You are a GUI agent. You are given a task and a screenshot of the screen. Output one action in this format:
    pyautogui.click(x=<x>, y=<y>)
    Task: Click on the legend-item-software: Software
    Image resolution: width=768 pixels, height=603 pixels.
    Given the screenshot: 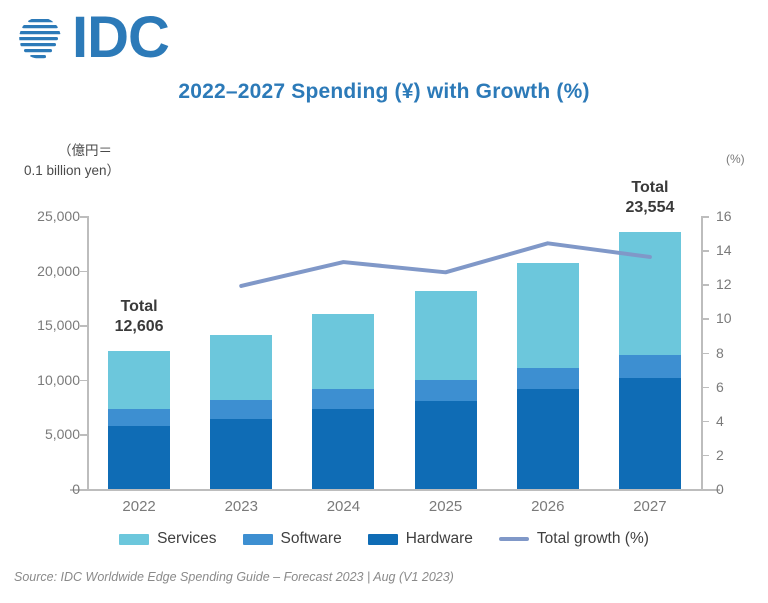 What is the action you would take?
    pyautogui.click(x=292, y=539)
    